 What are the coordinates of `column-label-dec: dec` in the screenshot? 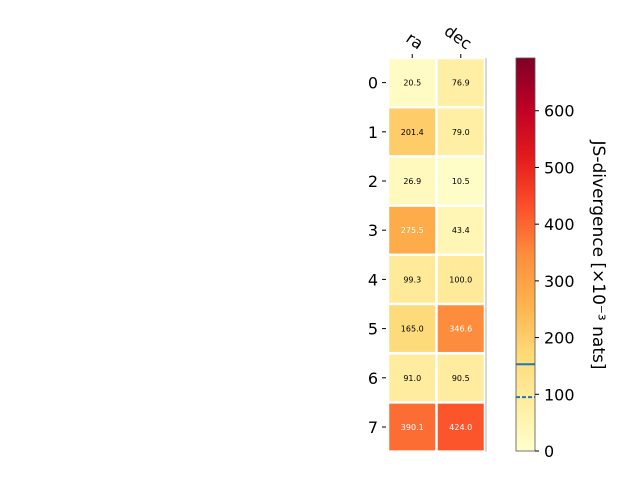 It's located at (458, 37).